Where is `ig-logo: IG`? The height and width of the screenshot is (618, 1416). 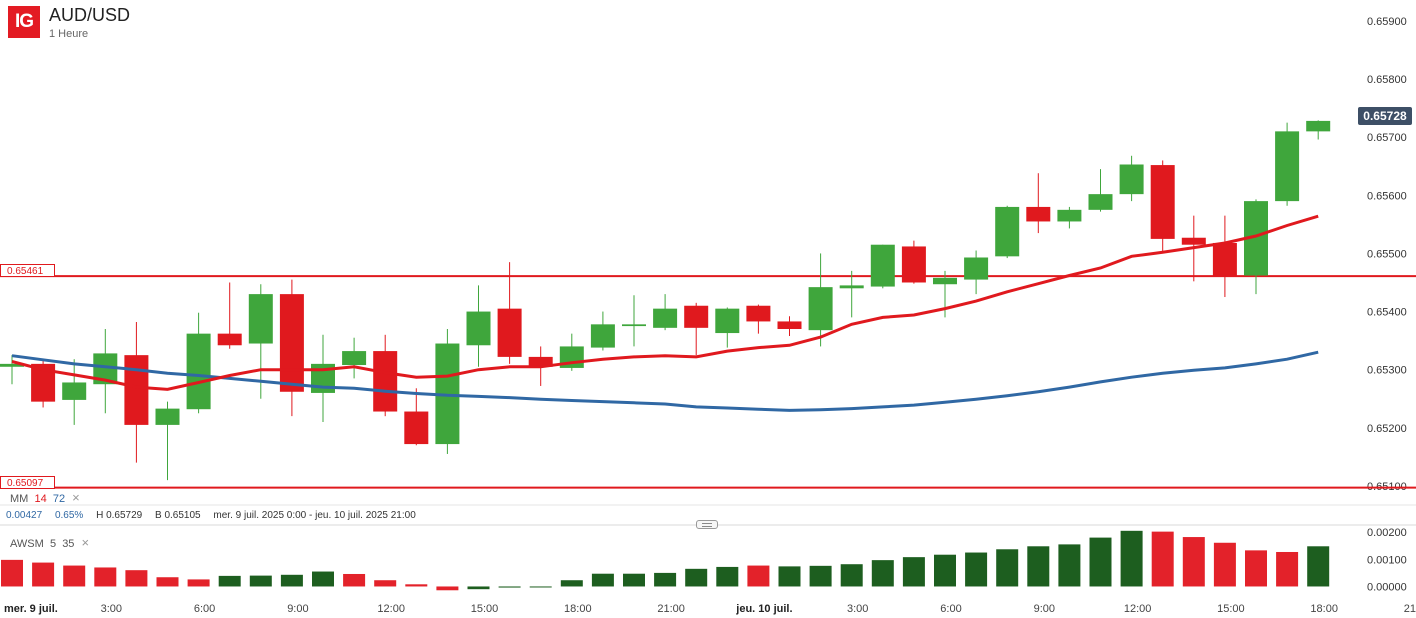 ig-logo: IG is located at coordinates (24, 22).